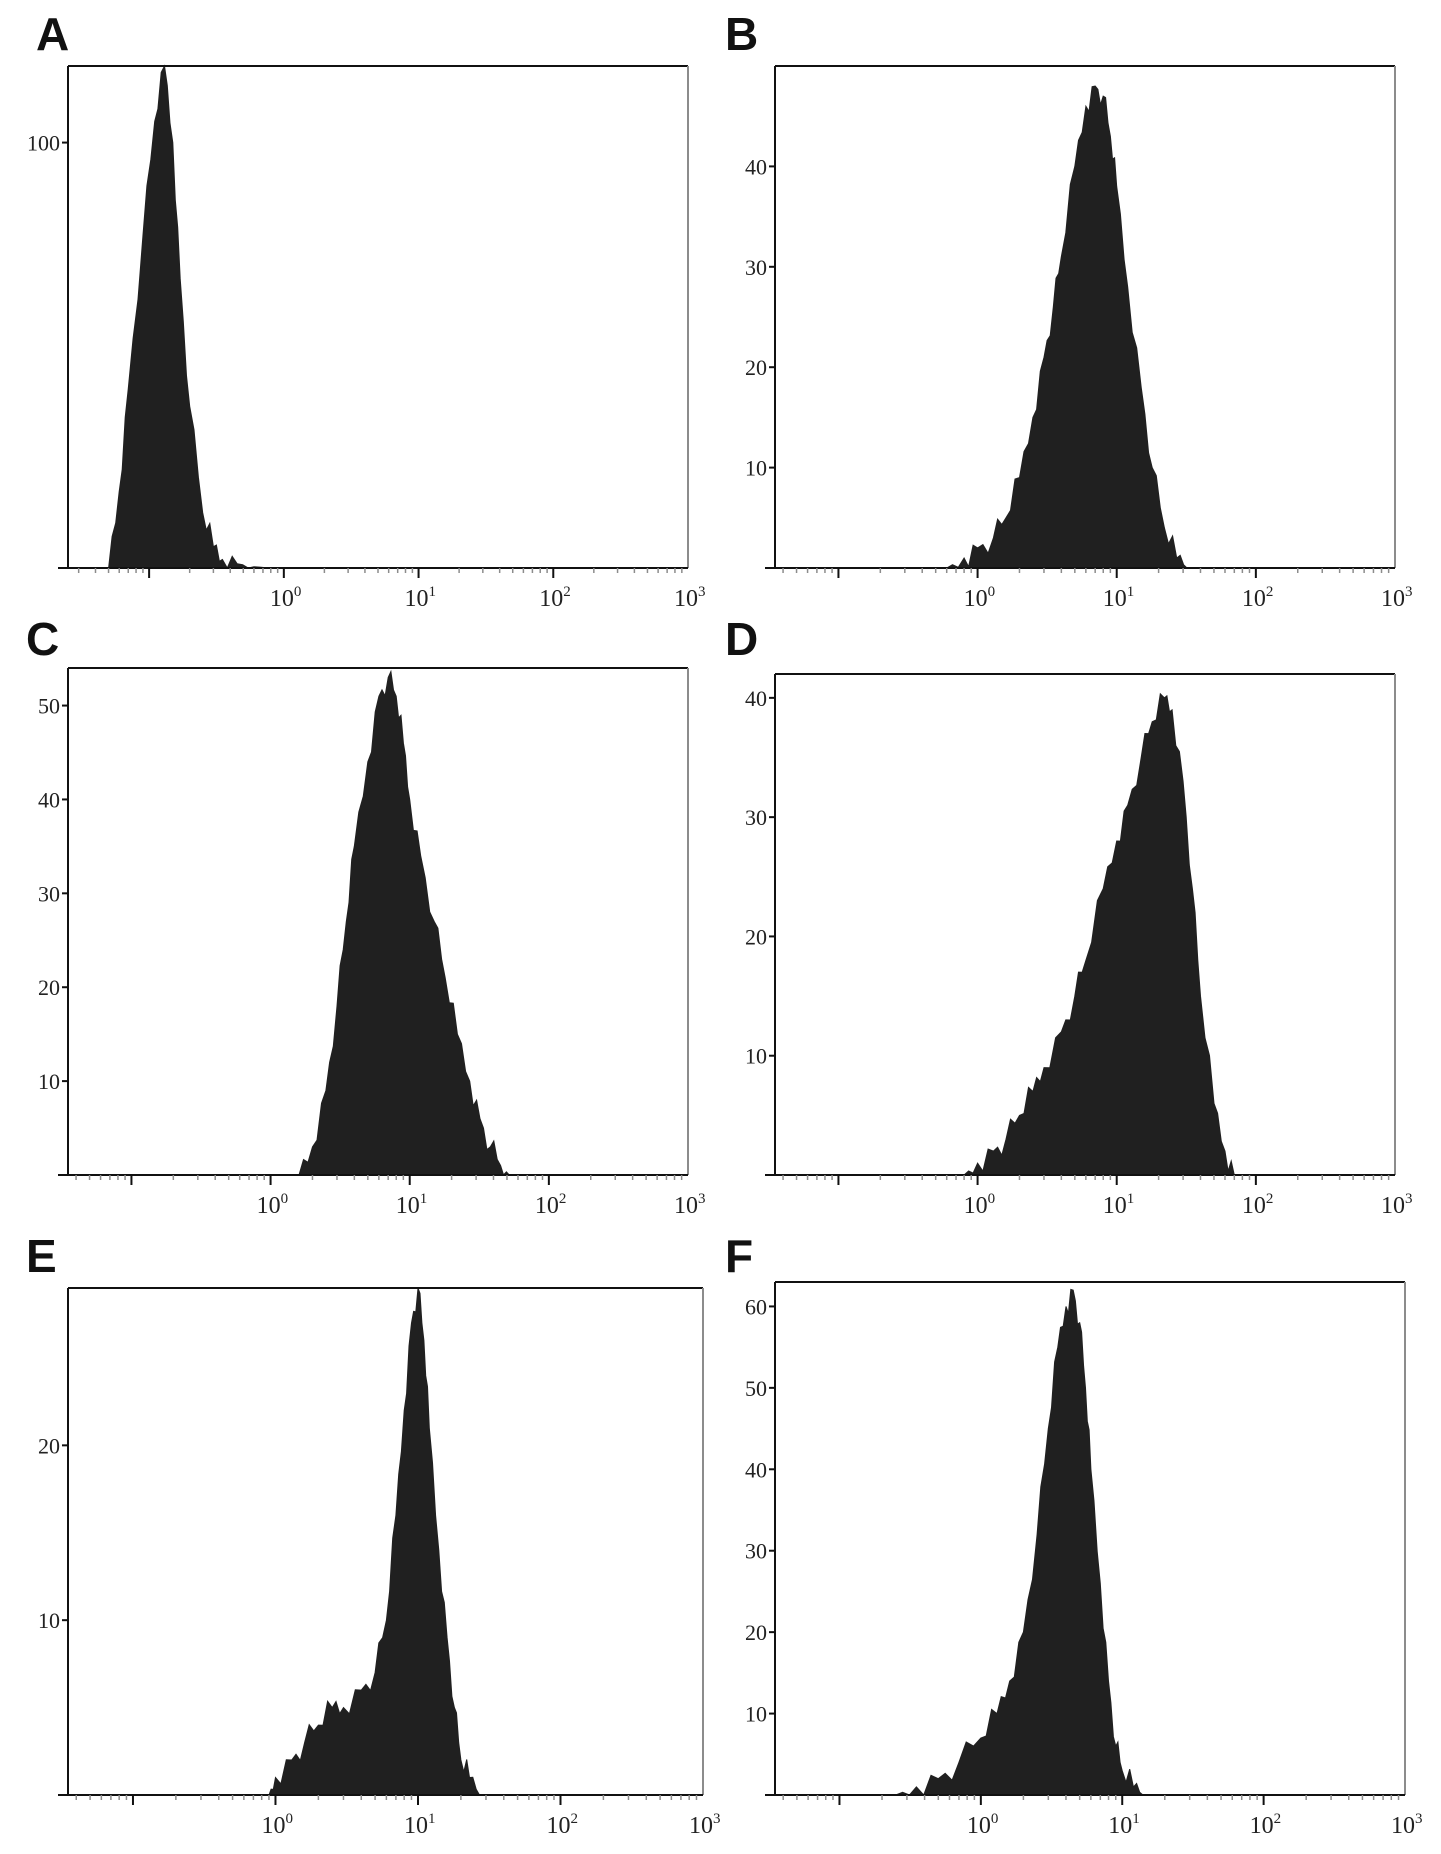 This screenshot has height=1854, width=1441. I want to click on x-tick-label-b: 10³, so click(1397, 598).